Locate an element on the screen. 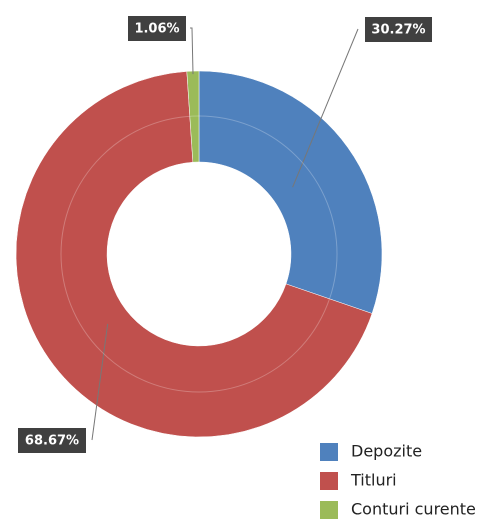 The image size is (491, 520). data-label: 30.27% is located at coordinates (398, 30).